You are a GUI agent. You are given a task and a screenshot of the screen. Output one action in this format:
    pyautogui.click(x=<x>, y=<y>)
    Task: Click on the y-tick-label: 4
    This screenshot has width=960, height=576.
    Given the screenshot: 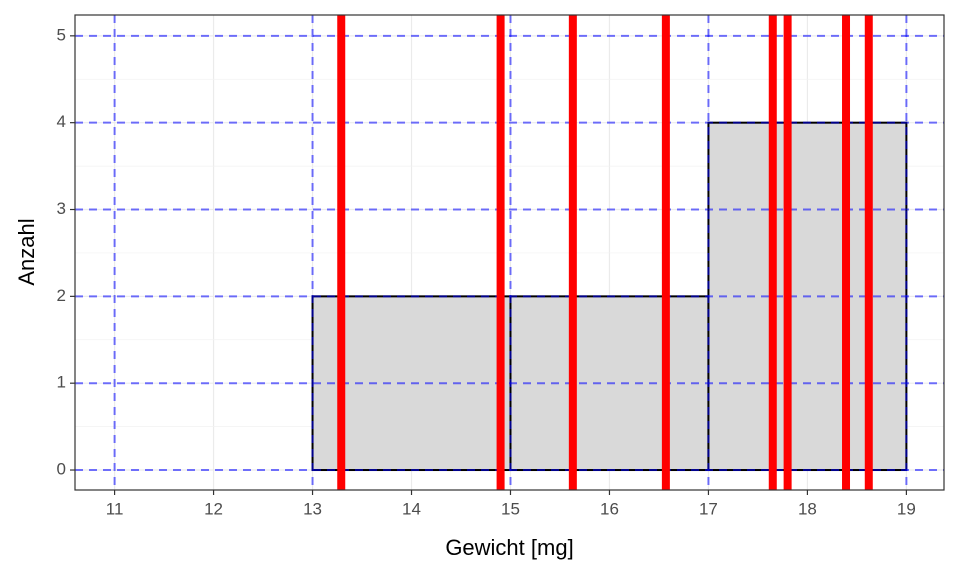 What is the action you would take?
    pyautogui.click(x=61, y=121)
    